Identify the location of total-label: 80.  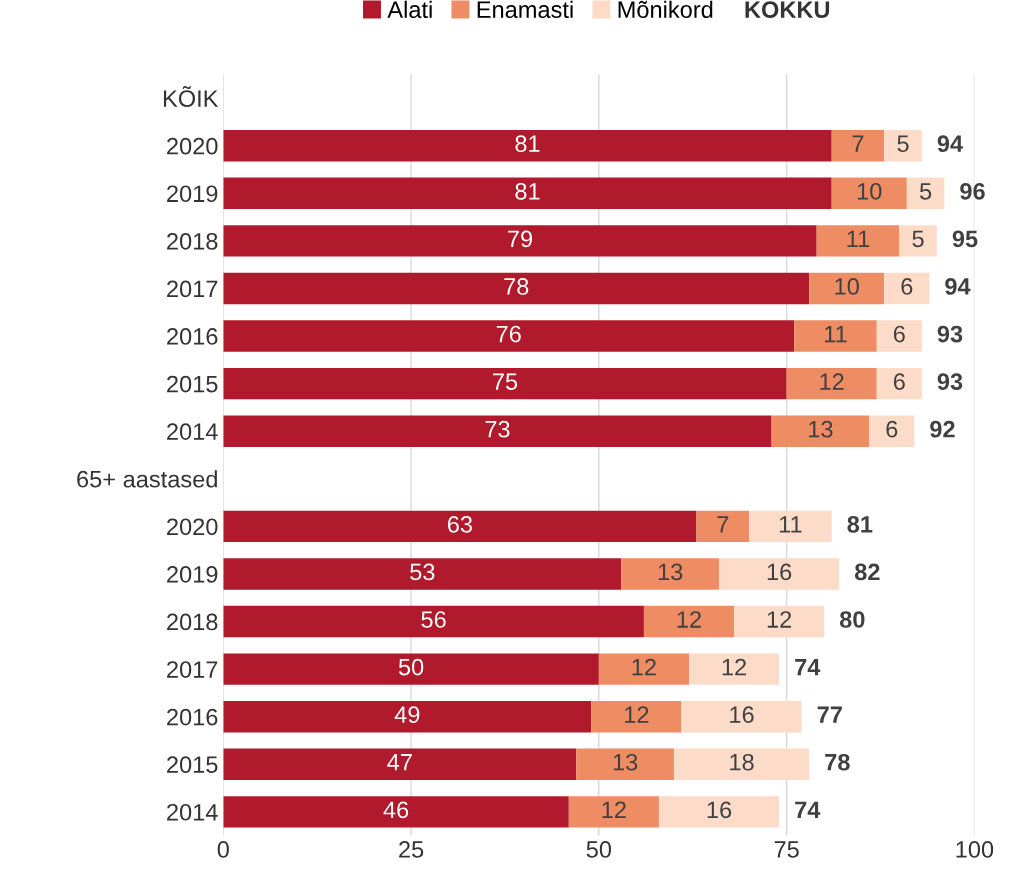
(852, 619).